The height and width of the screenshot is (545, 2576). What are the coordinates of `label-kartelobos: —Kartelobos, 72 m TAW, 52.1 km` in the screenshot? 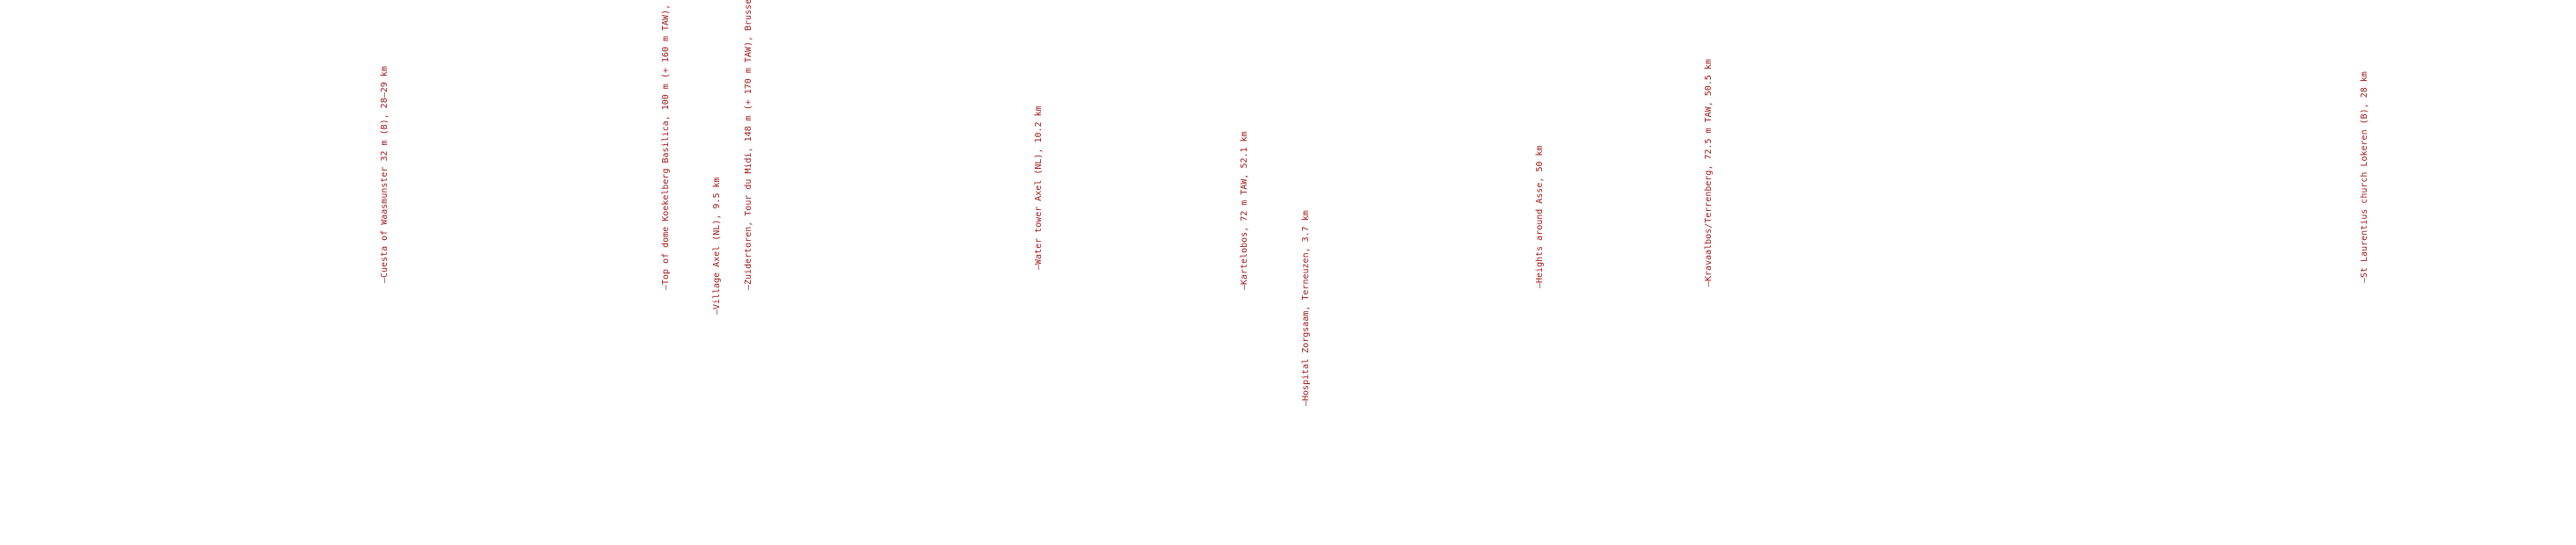 It's located at (1244, 210).